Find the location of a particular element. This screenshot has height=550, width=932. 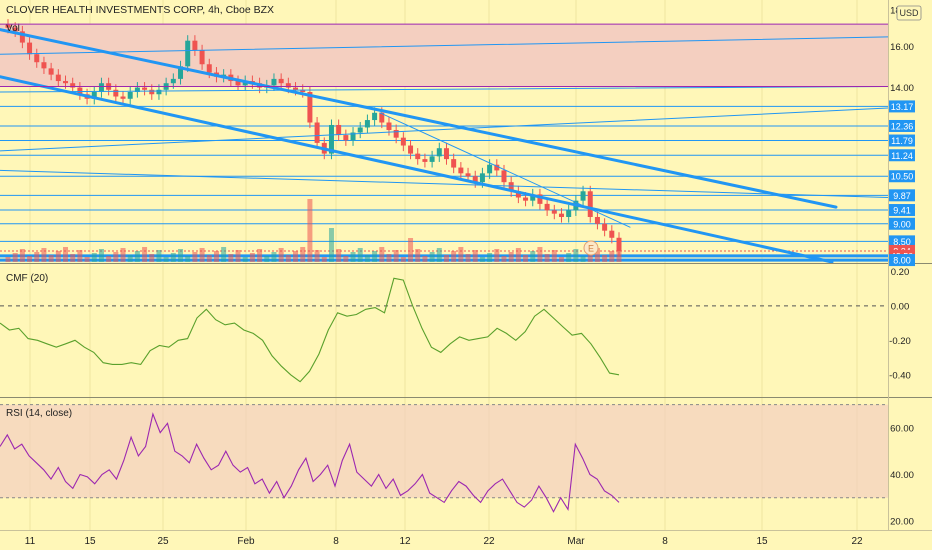

currency-button: USD is located at coordinates (909, 13).